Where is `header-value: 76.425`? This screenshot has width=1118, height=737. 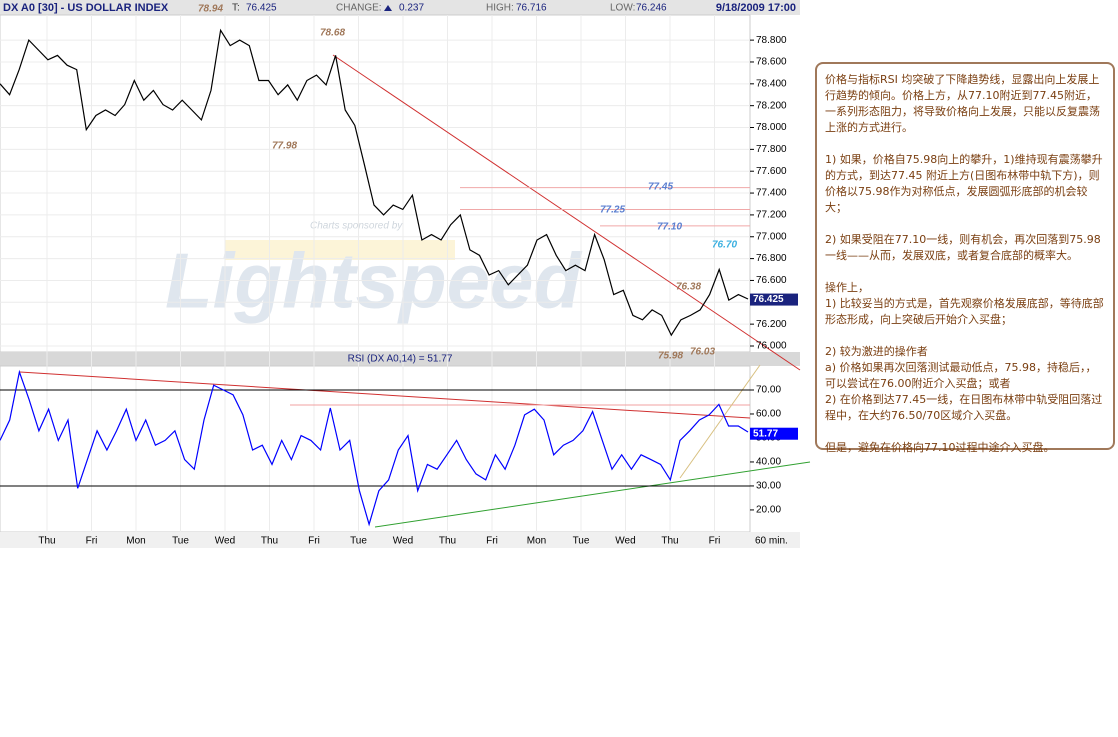 header-value: 76.425 is located at coordinates (261, 8).